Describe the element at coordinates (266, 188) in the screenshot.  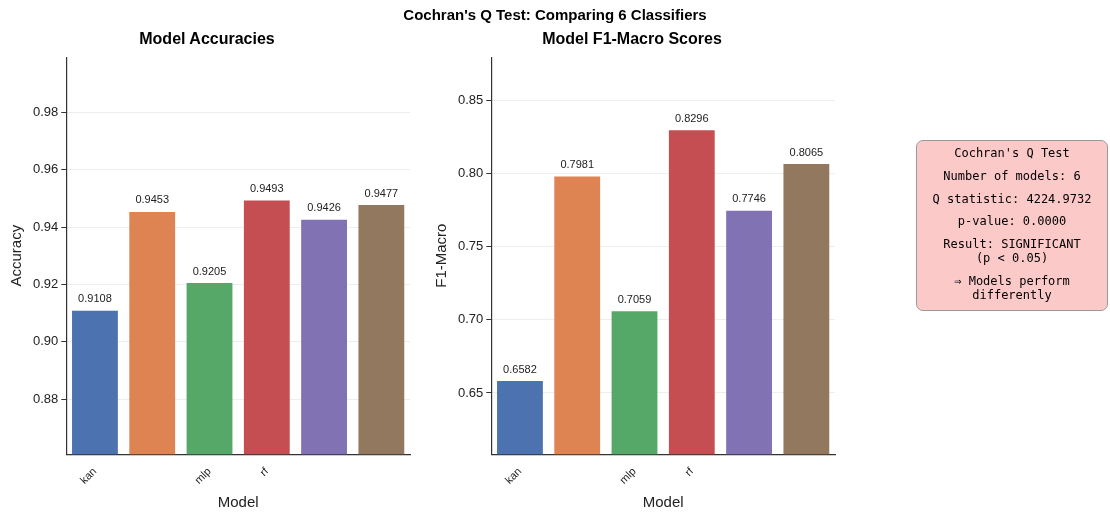
I see `data-label: 0.9493` at that location.